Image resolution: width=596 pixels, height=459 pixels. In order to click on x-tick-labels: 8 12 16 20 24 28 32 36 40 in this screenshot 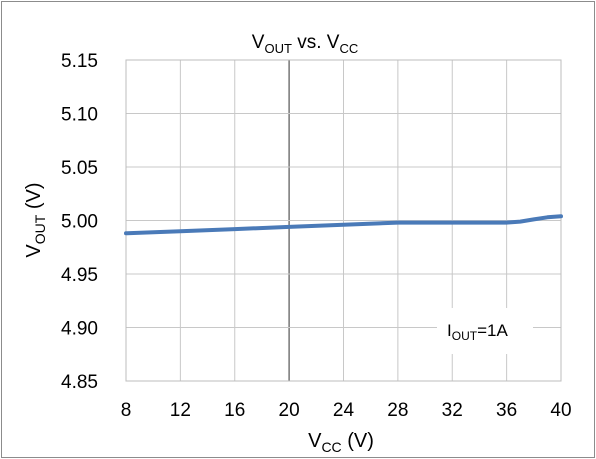, I will do `click(346, 410)`.